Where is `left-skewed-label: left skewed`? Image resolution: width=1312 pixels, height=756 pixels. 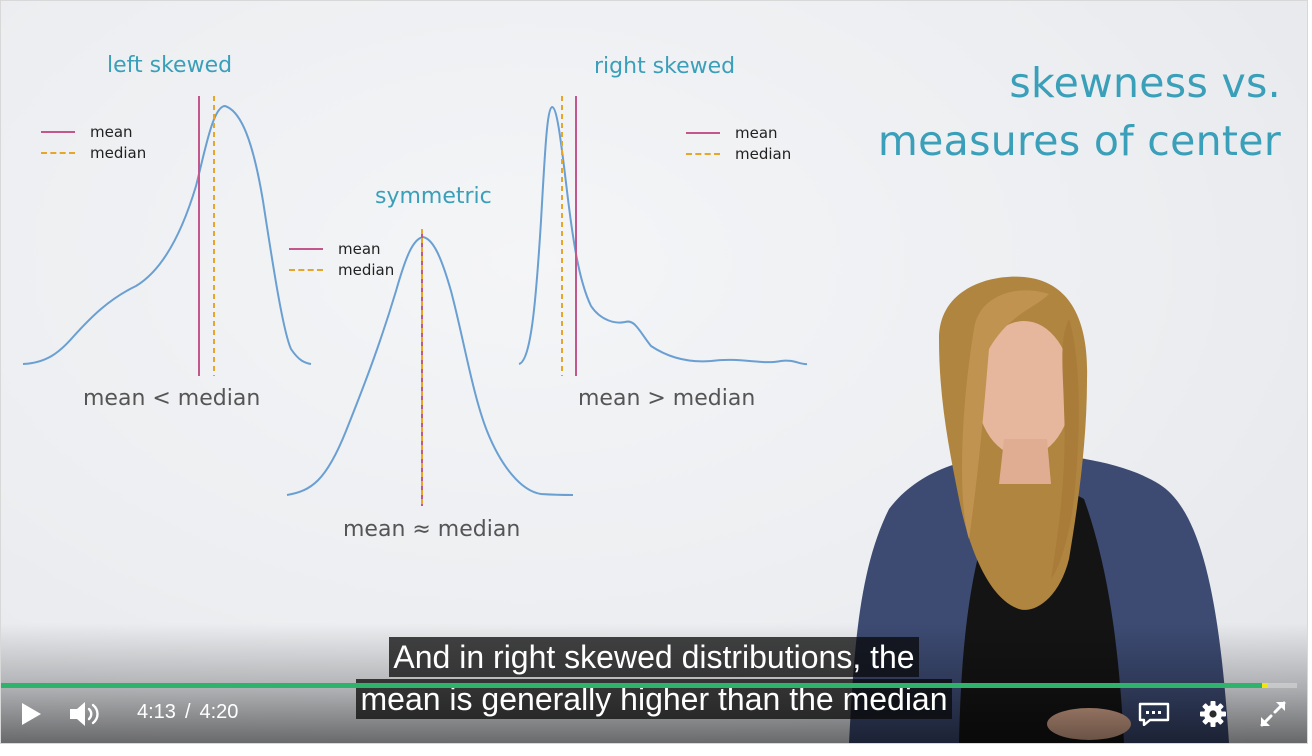
left-skewed-label: left skewed is located at coordinates (170, 65).